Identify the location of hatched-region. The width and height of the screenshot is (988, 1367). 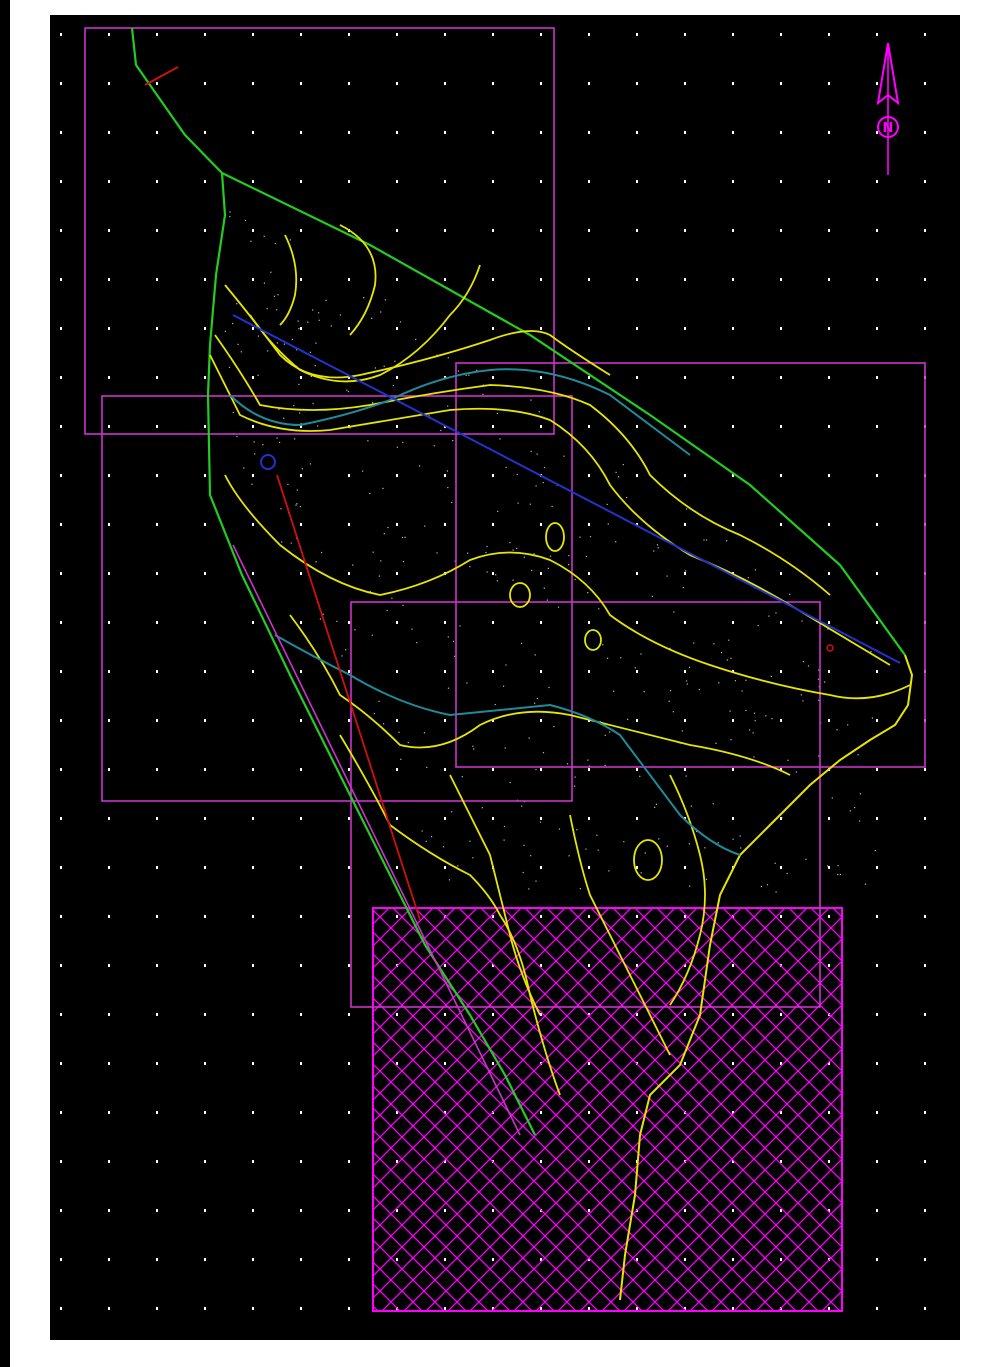
(607, 1109).